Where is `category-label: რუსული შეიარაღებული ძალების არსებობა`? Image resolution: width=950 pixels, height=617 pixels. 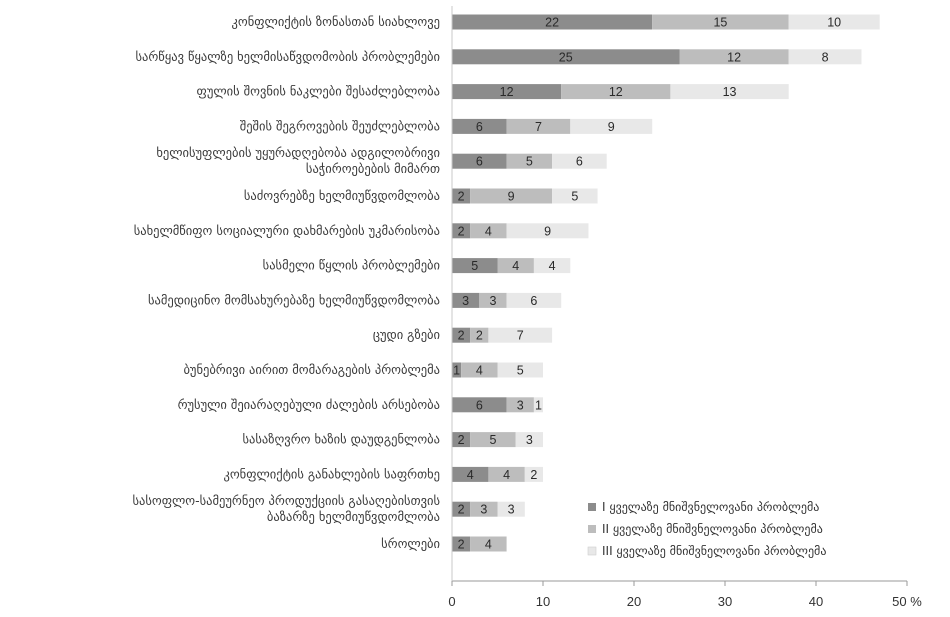 category-label: რუსული შეიარაღებული ძალების არსებობა is located at coordinates (309, 404).